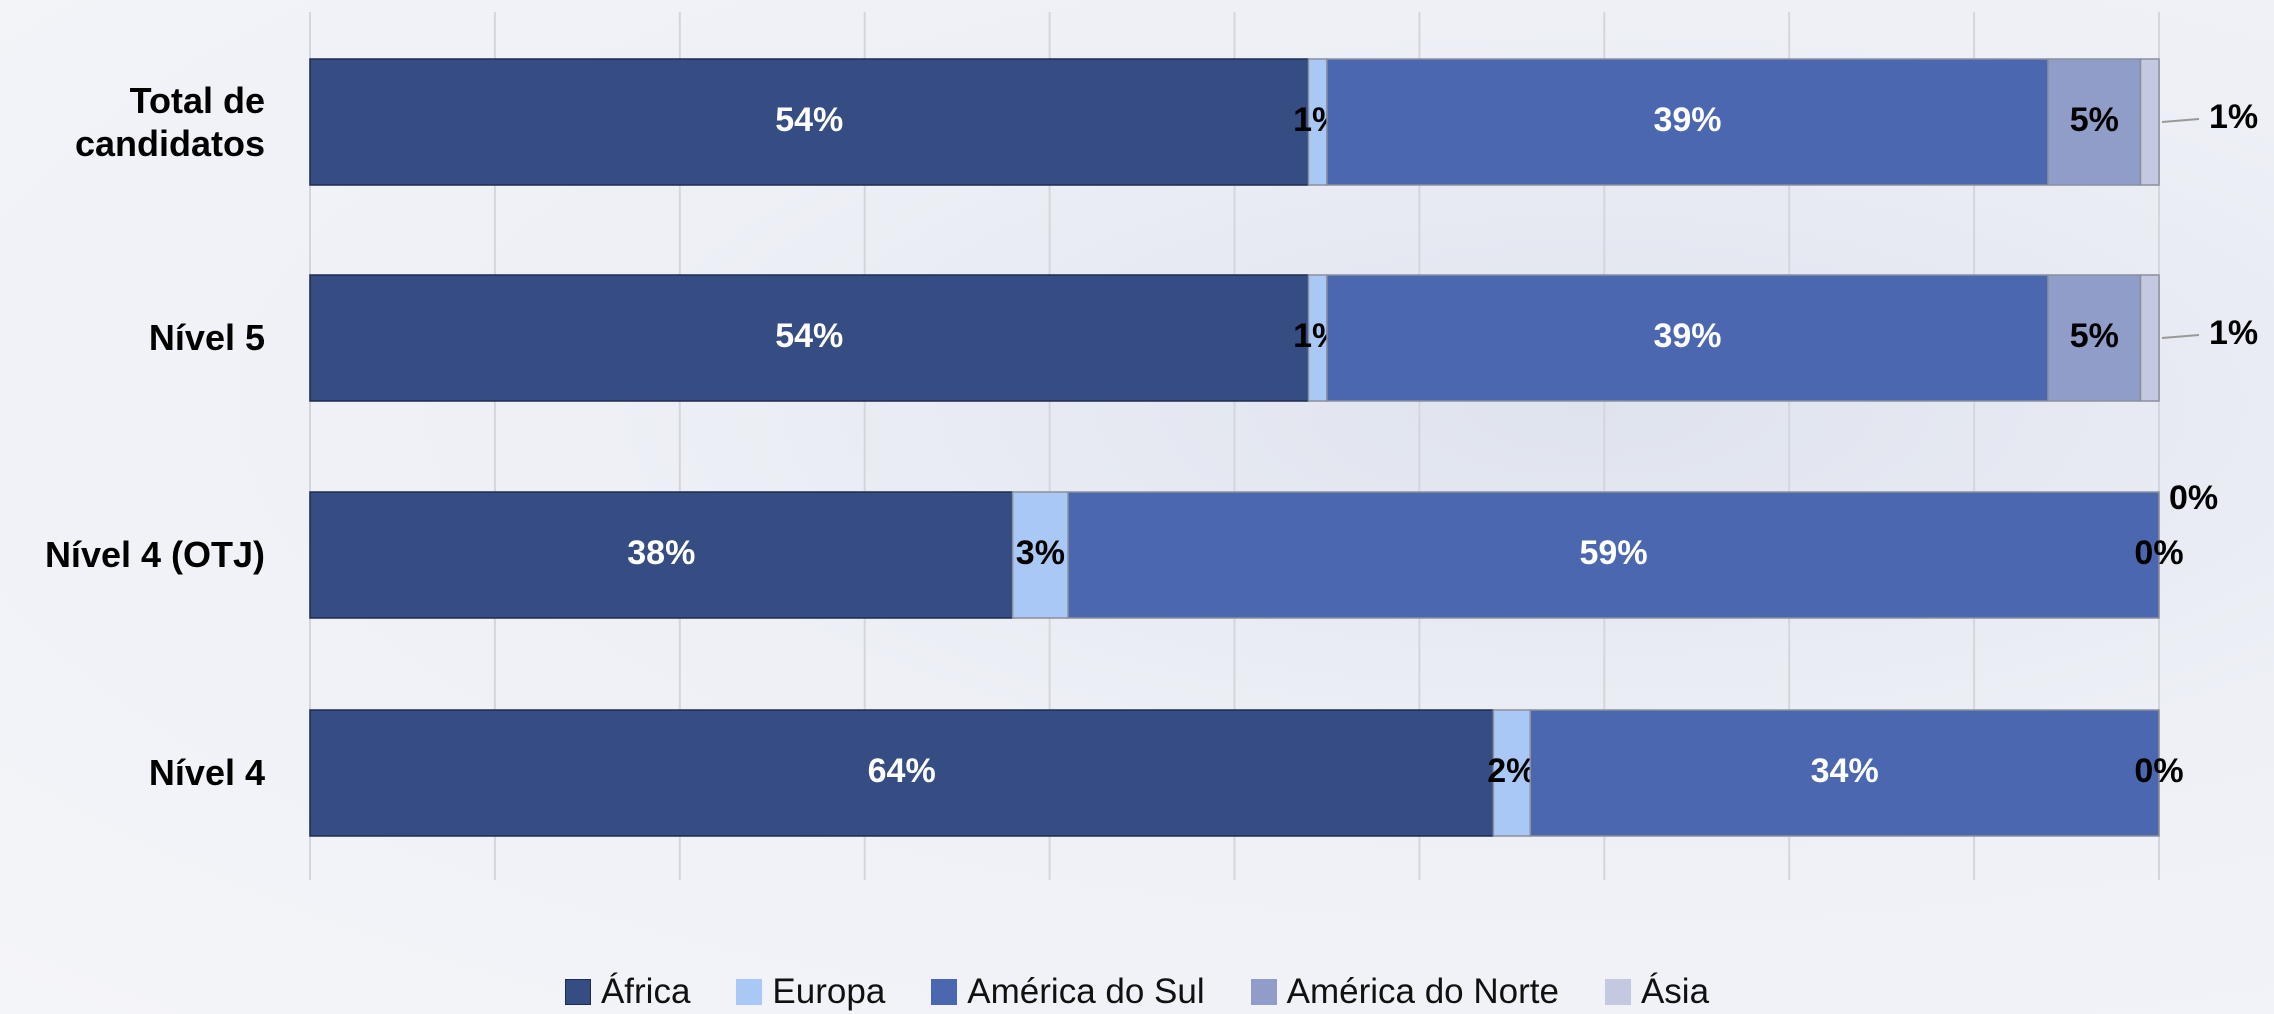 The width and height of the screenshot is (2274, 1014). What do you see at coordinates (169, 121) in the screenshot?
I see `category-label: Total de candidatos` at bounding box center [169, 121].